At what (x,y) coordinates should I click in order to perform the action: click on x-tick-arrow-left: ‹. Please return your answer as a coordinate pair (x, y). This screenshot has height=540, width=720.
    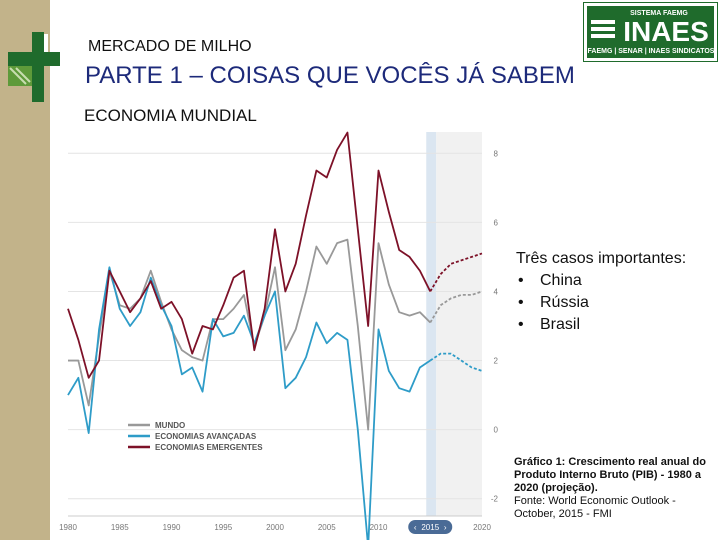
    Looking at the image, I should click on (415, 527).